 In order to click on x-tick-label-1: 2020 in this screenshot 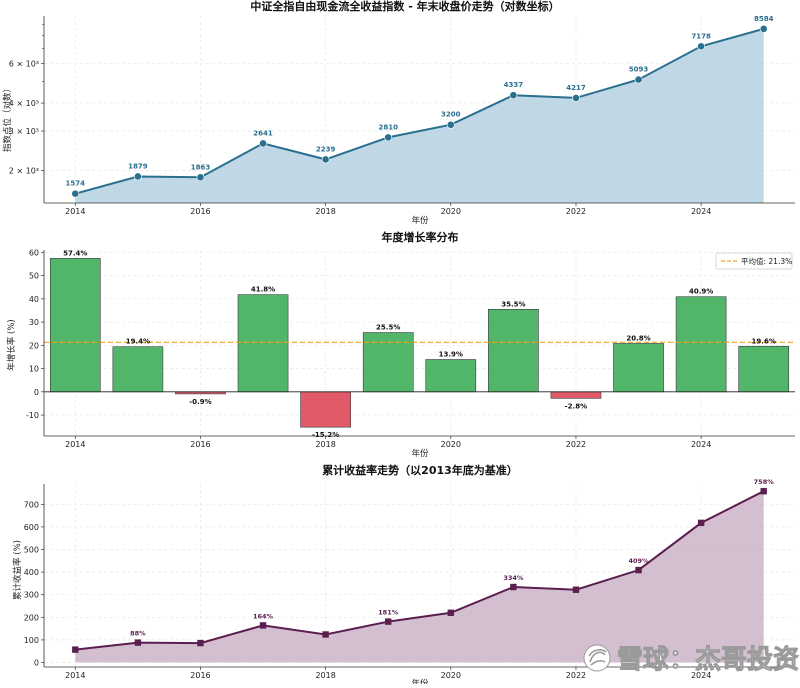, I will do `click(451, 211)`.